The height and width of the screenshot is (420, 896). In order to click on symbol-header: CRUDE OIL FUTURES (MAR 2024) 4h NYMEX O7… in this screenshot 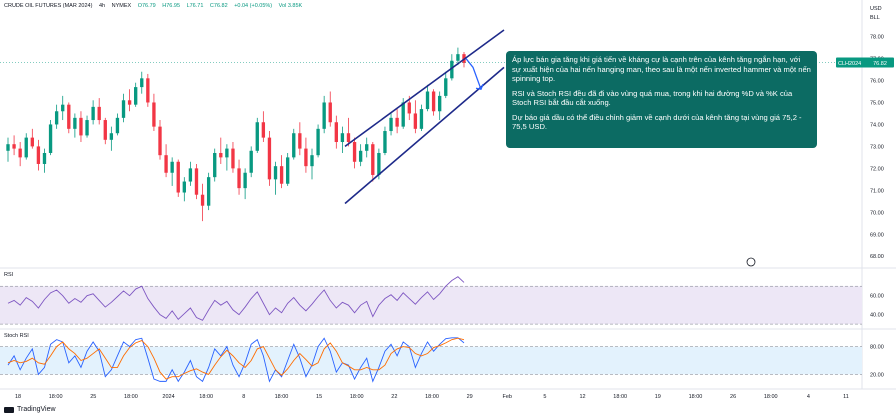, I will do `click(155, 6)`.